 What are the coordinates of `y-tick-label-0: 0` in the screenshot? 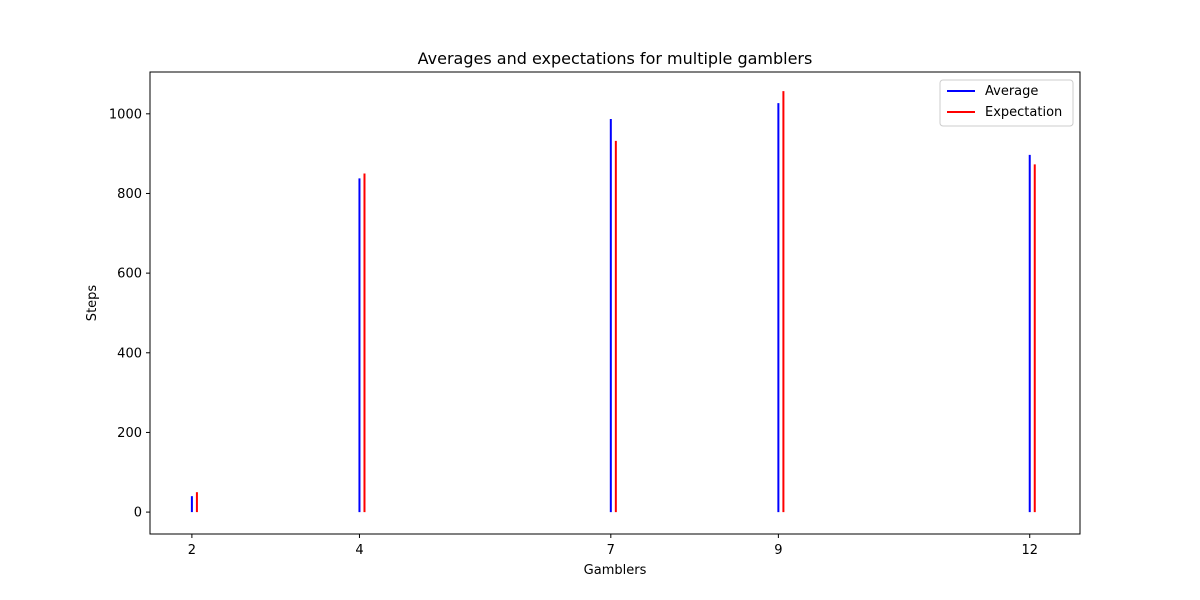 It's located at (138, 513).